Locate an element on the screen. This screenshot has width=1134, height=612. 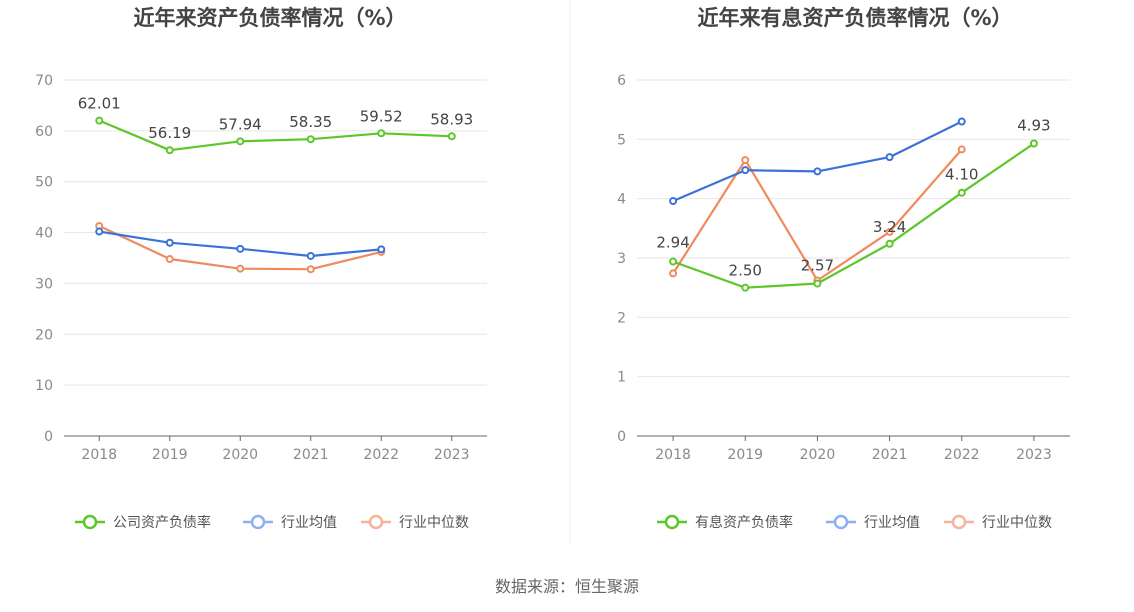
legend-item: 有息资产负债率 is located at coordinates (725, 522).